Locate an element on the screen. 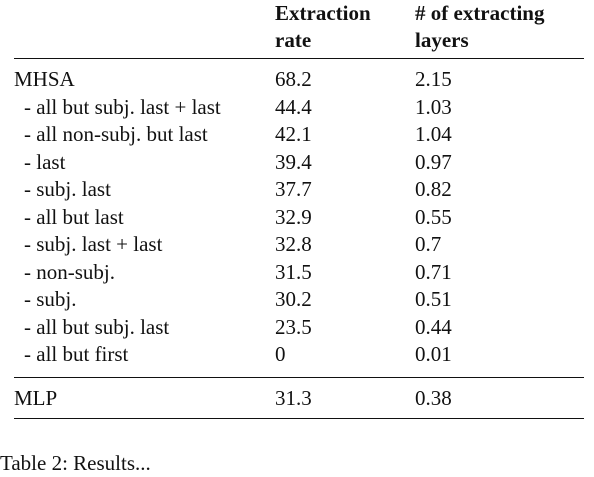 The image size is (594, 477). header-layers-line1: # of extracting is located at coordinates (480, 13).